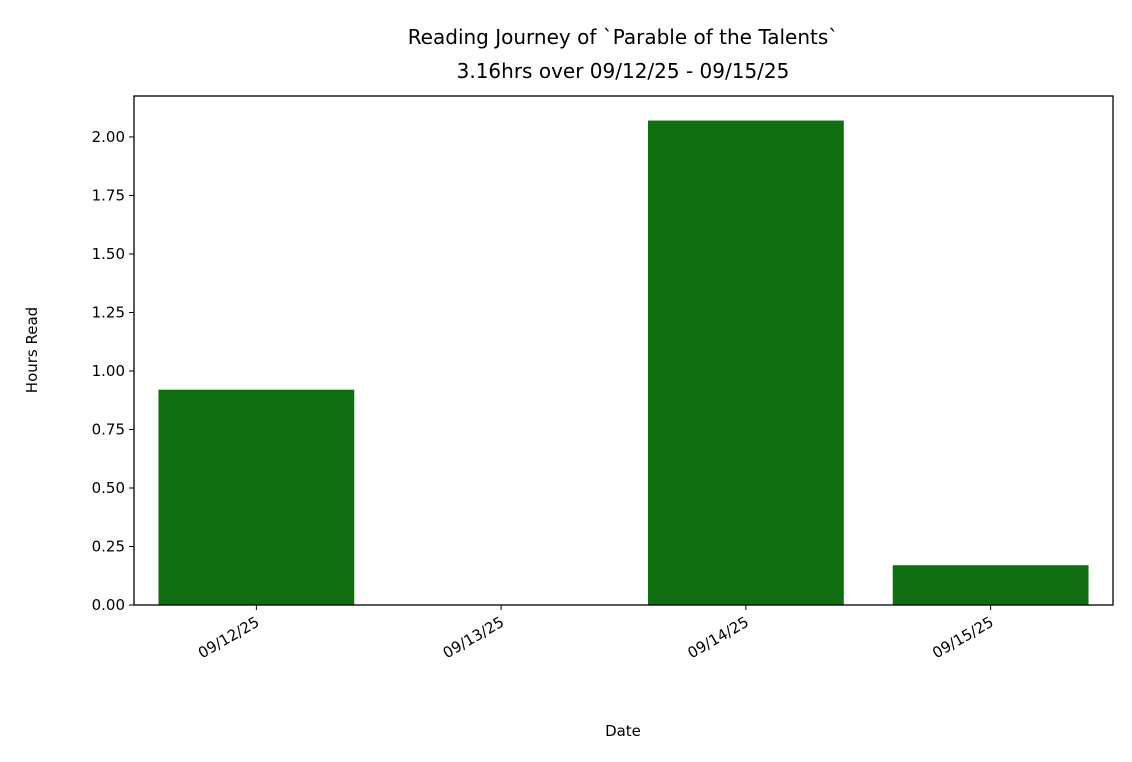 The image size is (1132, 762). I want to click on x-tick-label: 09/12/25, so click(228, 637).